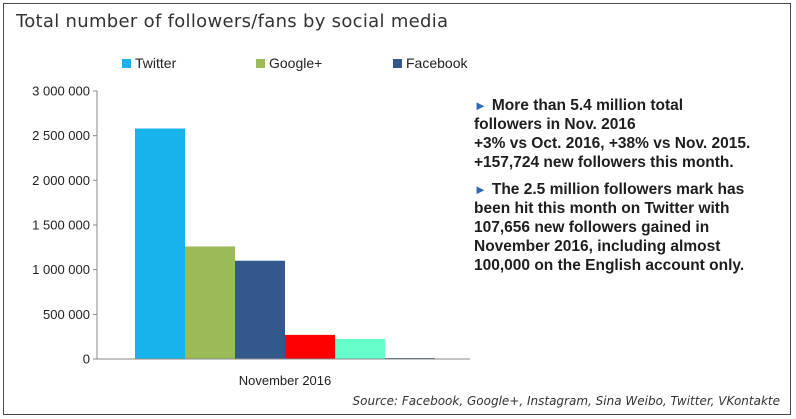 Image resolution: width=796 pixels, height=419 pixels. Describe the element at coordinates (66, 314) in the screenshot. I see `y-tick-label: 500 000` at that location.